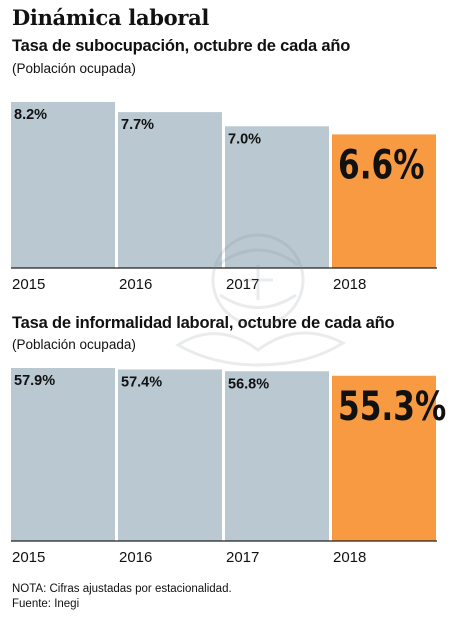 Image resolution: width=450 pixels, height=620 pixels. What do you see at coordinates (34, 381) in the screenshot?
I see `bar-value-label-2015: 57.9%` at bounding box center [34, 381].